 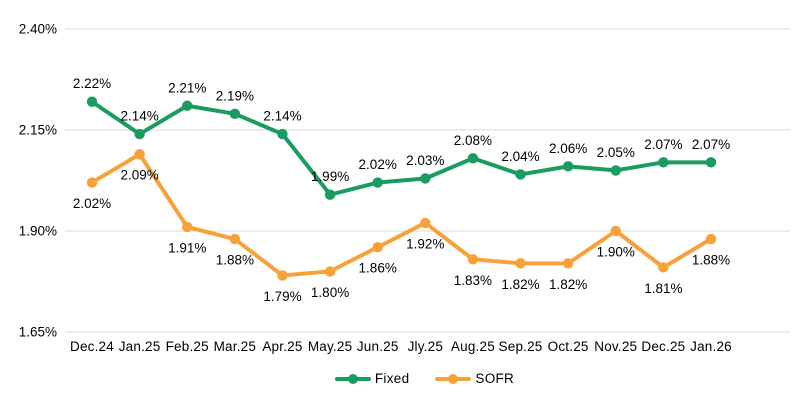 I want to click on sofr-data-label: 1.91%, so click(x=187, y=247).